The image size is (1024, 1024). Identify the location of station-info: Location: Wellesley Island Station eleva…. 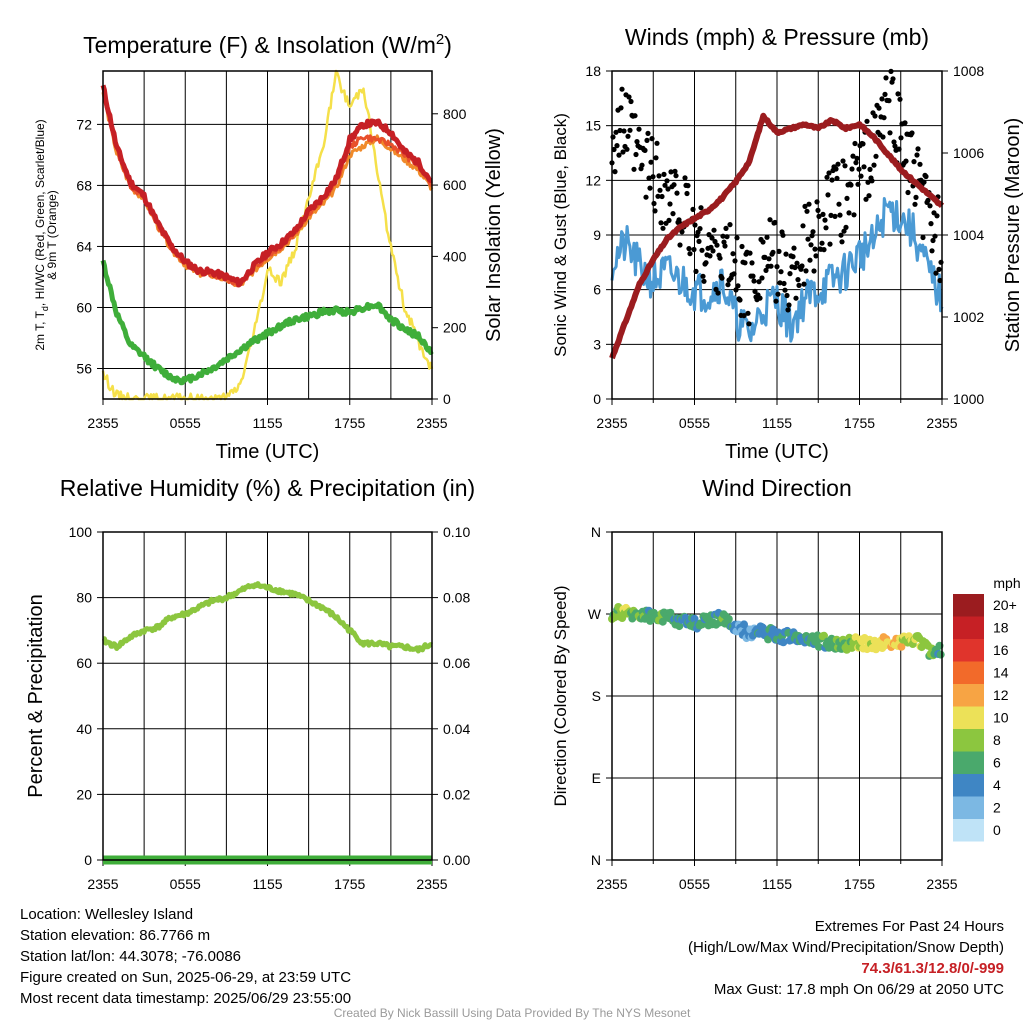
(185, 956).